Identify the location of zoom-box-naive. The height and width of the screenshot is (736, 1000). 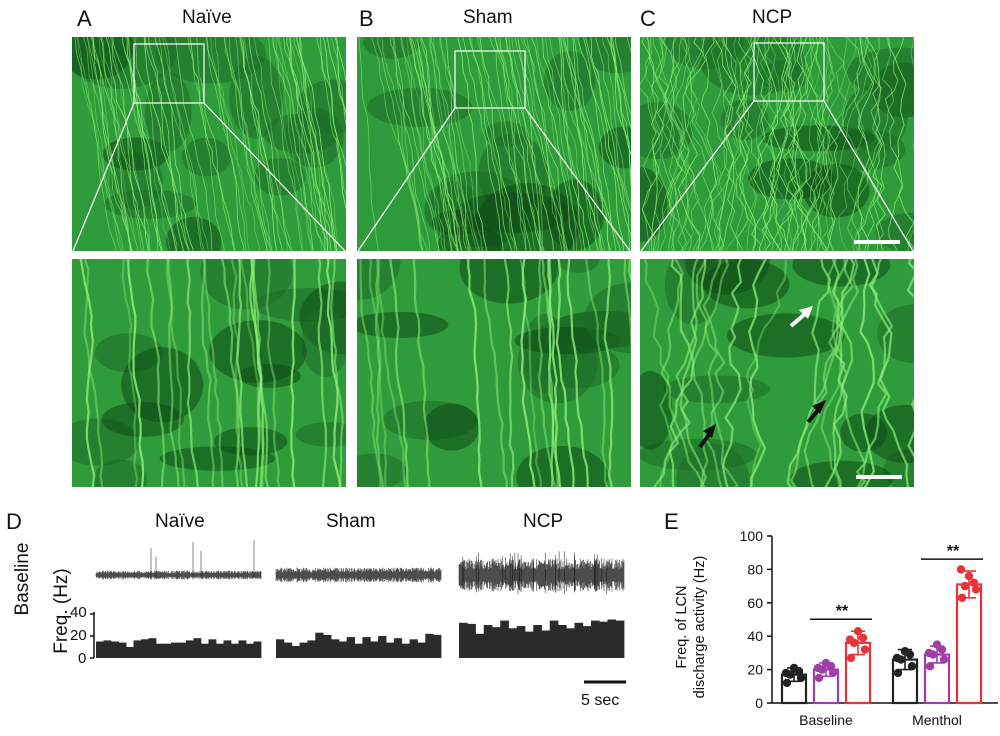
(169, 73).